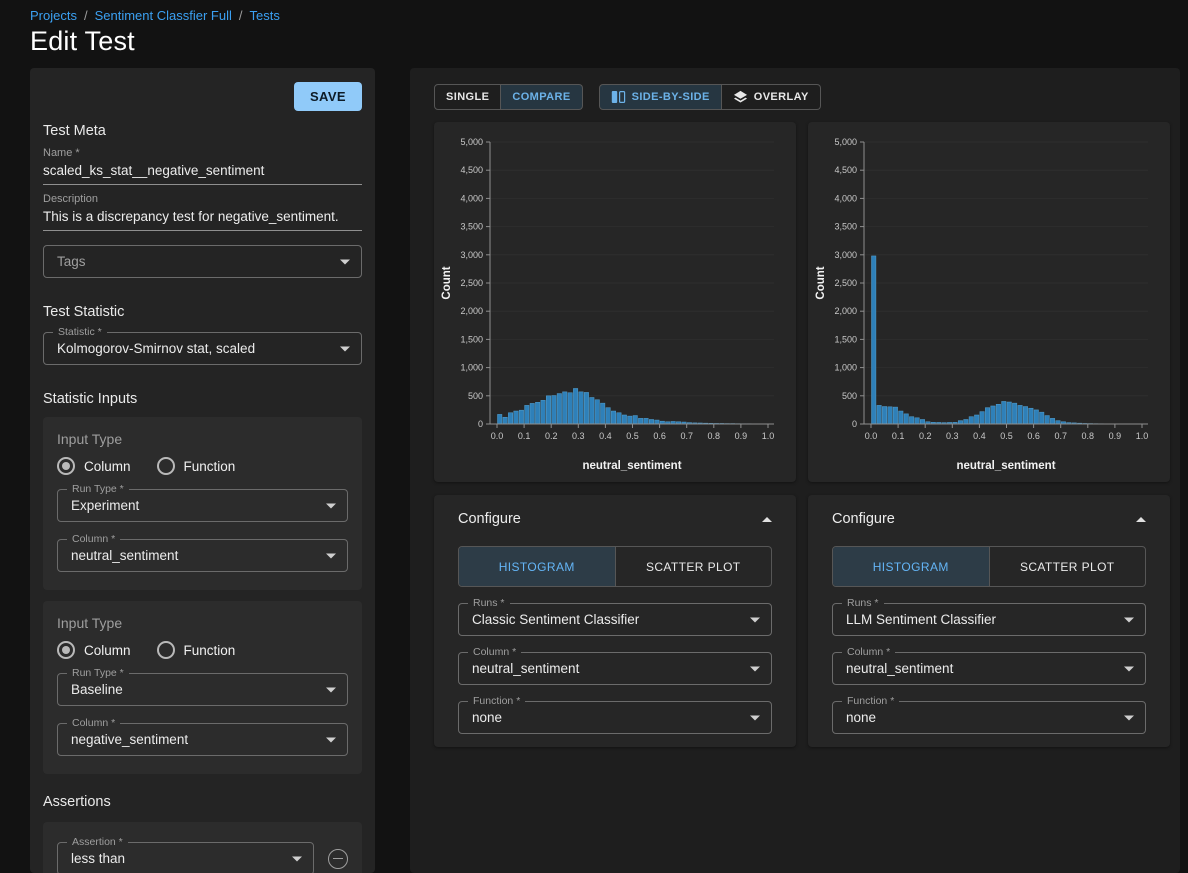 This screenshot has width=1188, height=873. Describe the element at coordinates (202, 172) in the screenshot. I see `name-input: scaled_ks_stat__negative_sentiment` at that location.